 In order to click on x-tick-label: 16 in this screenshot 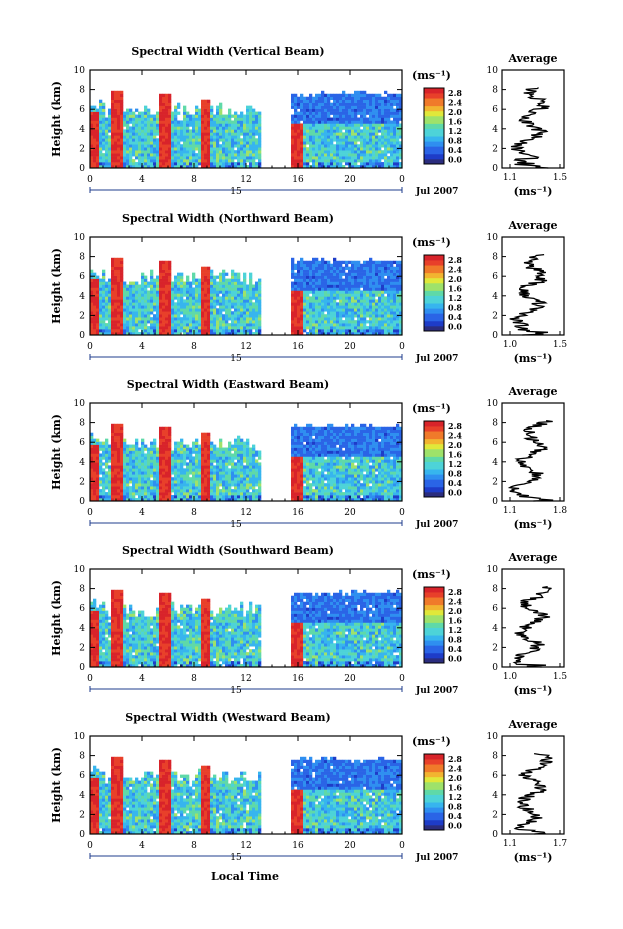, I will do `click(298, 347)`.